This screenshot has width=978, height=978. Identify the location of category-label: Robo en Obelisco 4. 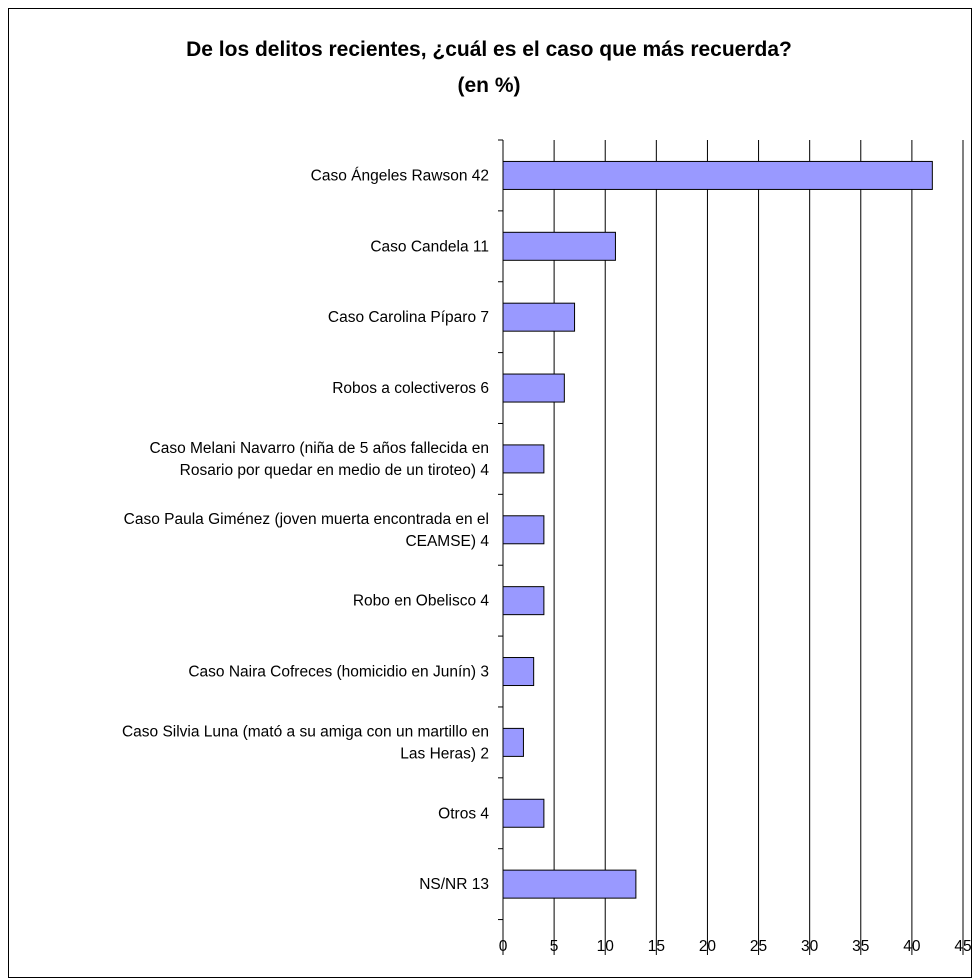
(421, 601).